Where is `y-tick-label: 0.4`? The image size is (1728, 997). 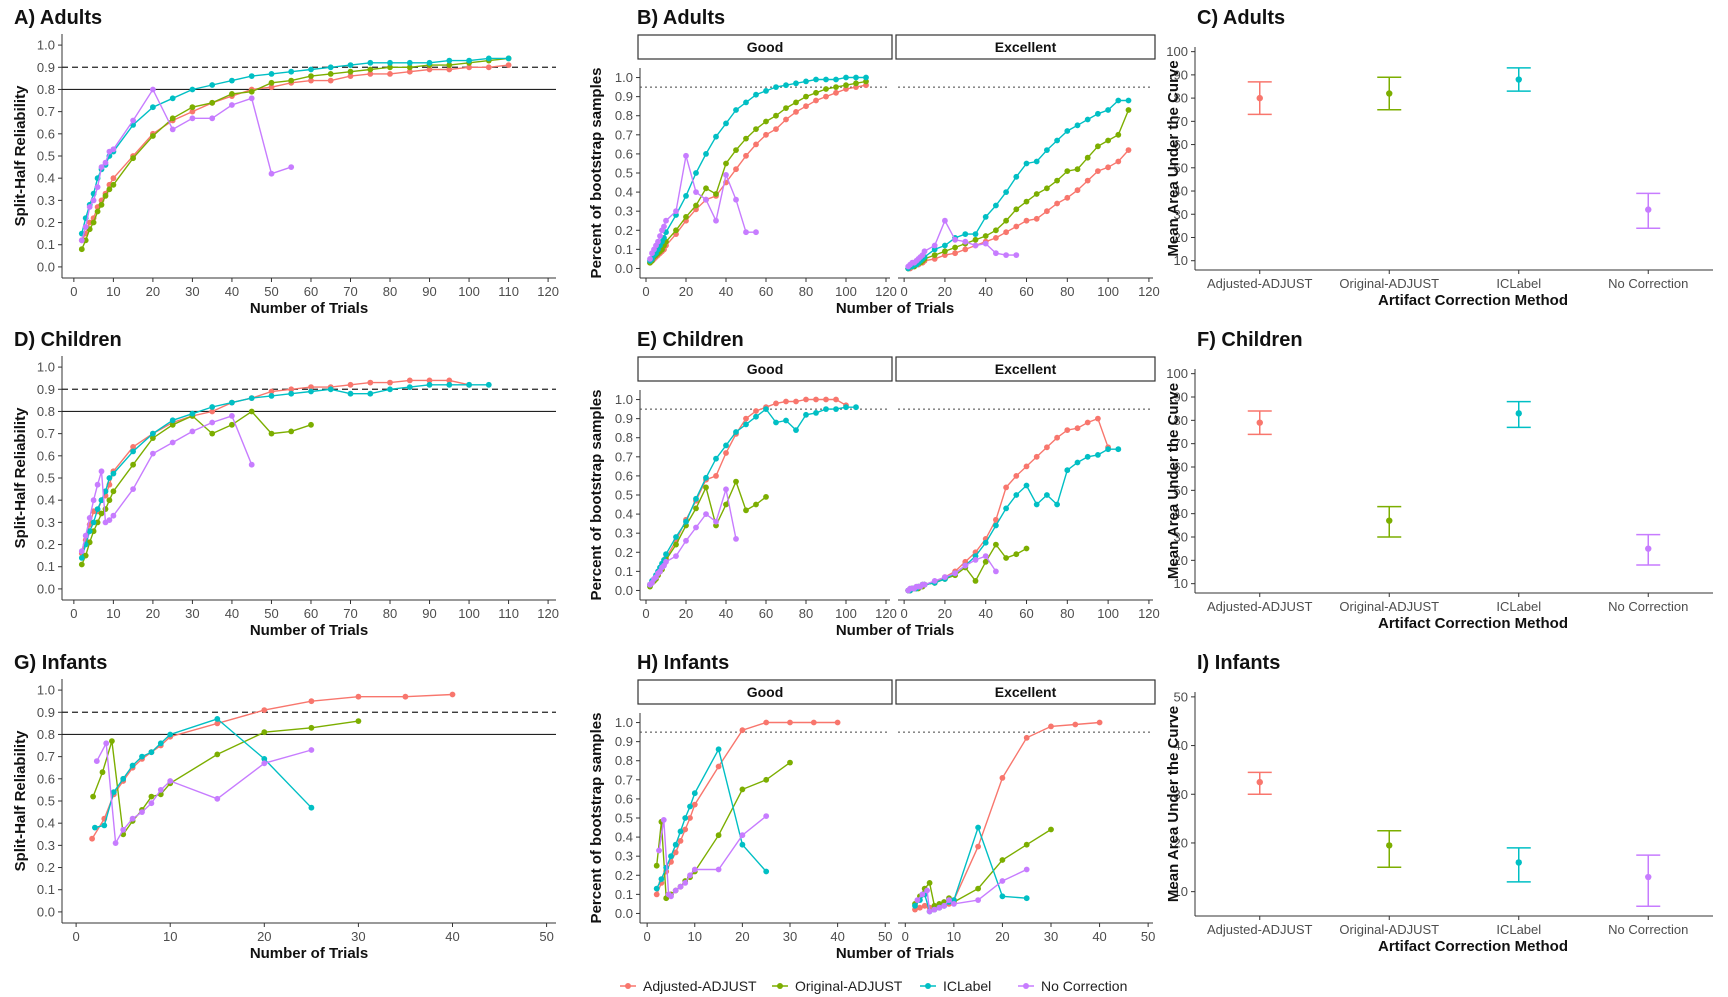
y-tick-label: 0.4 is located at coordinates (624, 192).